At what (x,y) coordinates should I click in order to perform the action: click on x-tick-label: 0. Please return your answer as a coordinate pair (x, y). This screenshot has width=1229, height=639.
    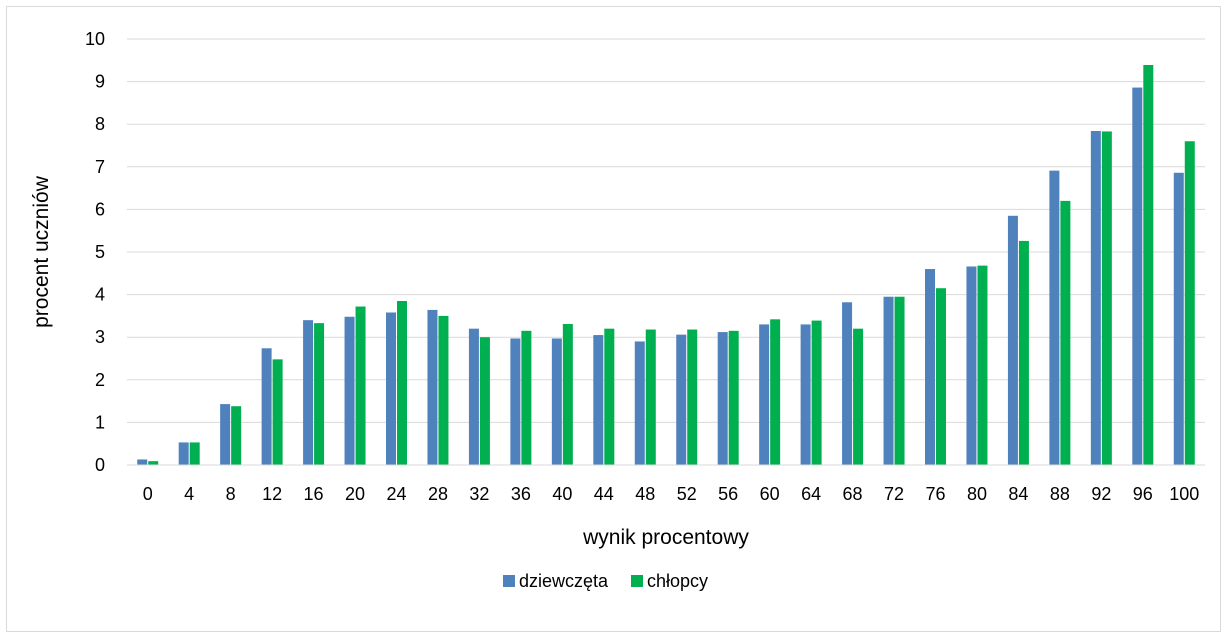
    Looking at the image, I should click on (148, 494).